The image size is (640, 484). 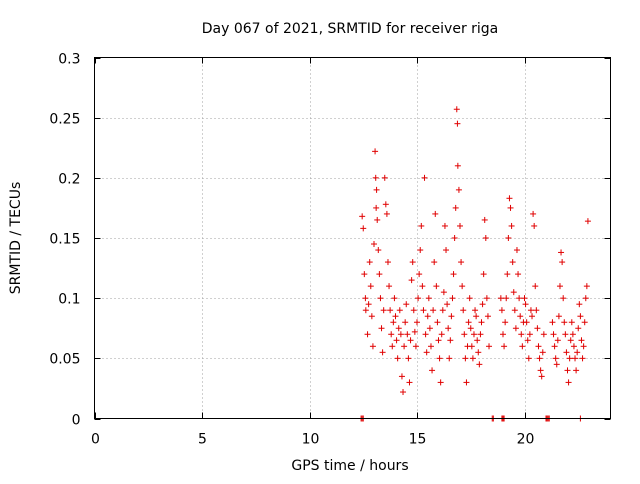 I want to click on x-tick-label: 0, so click(x=95, y=440).